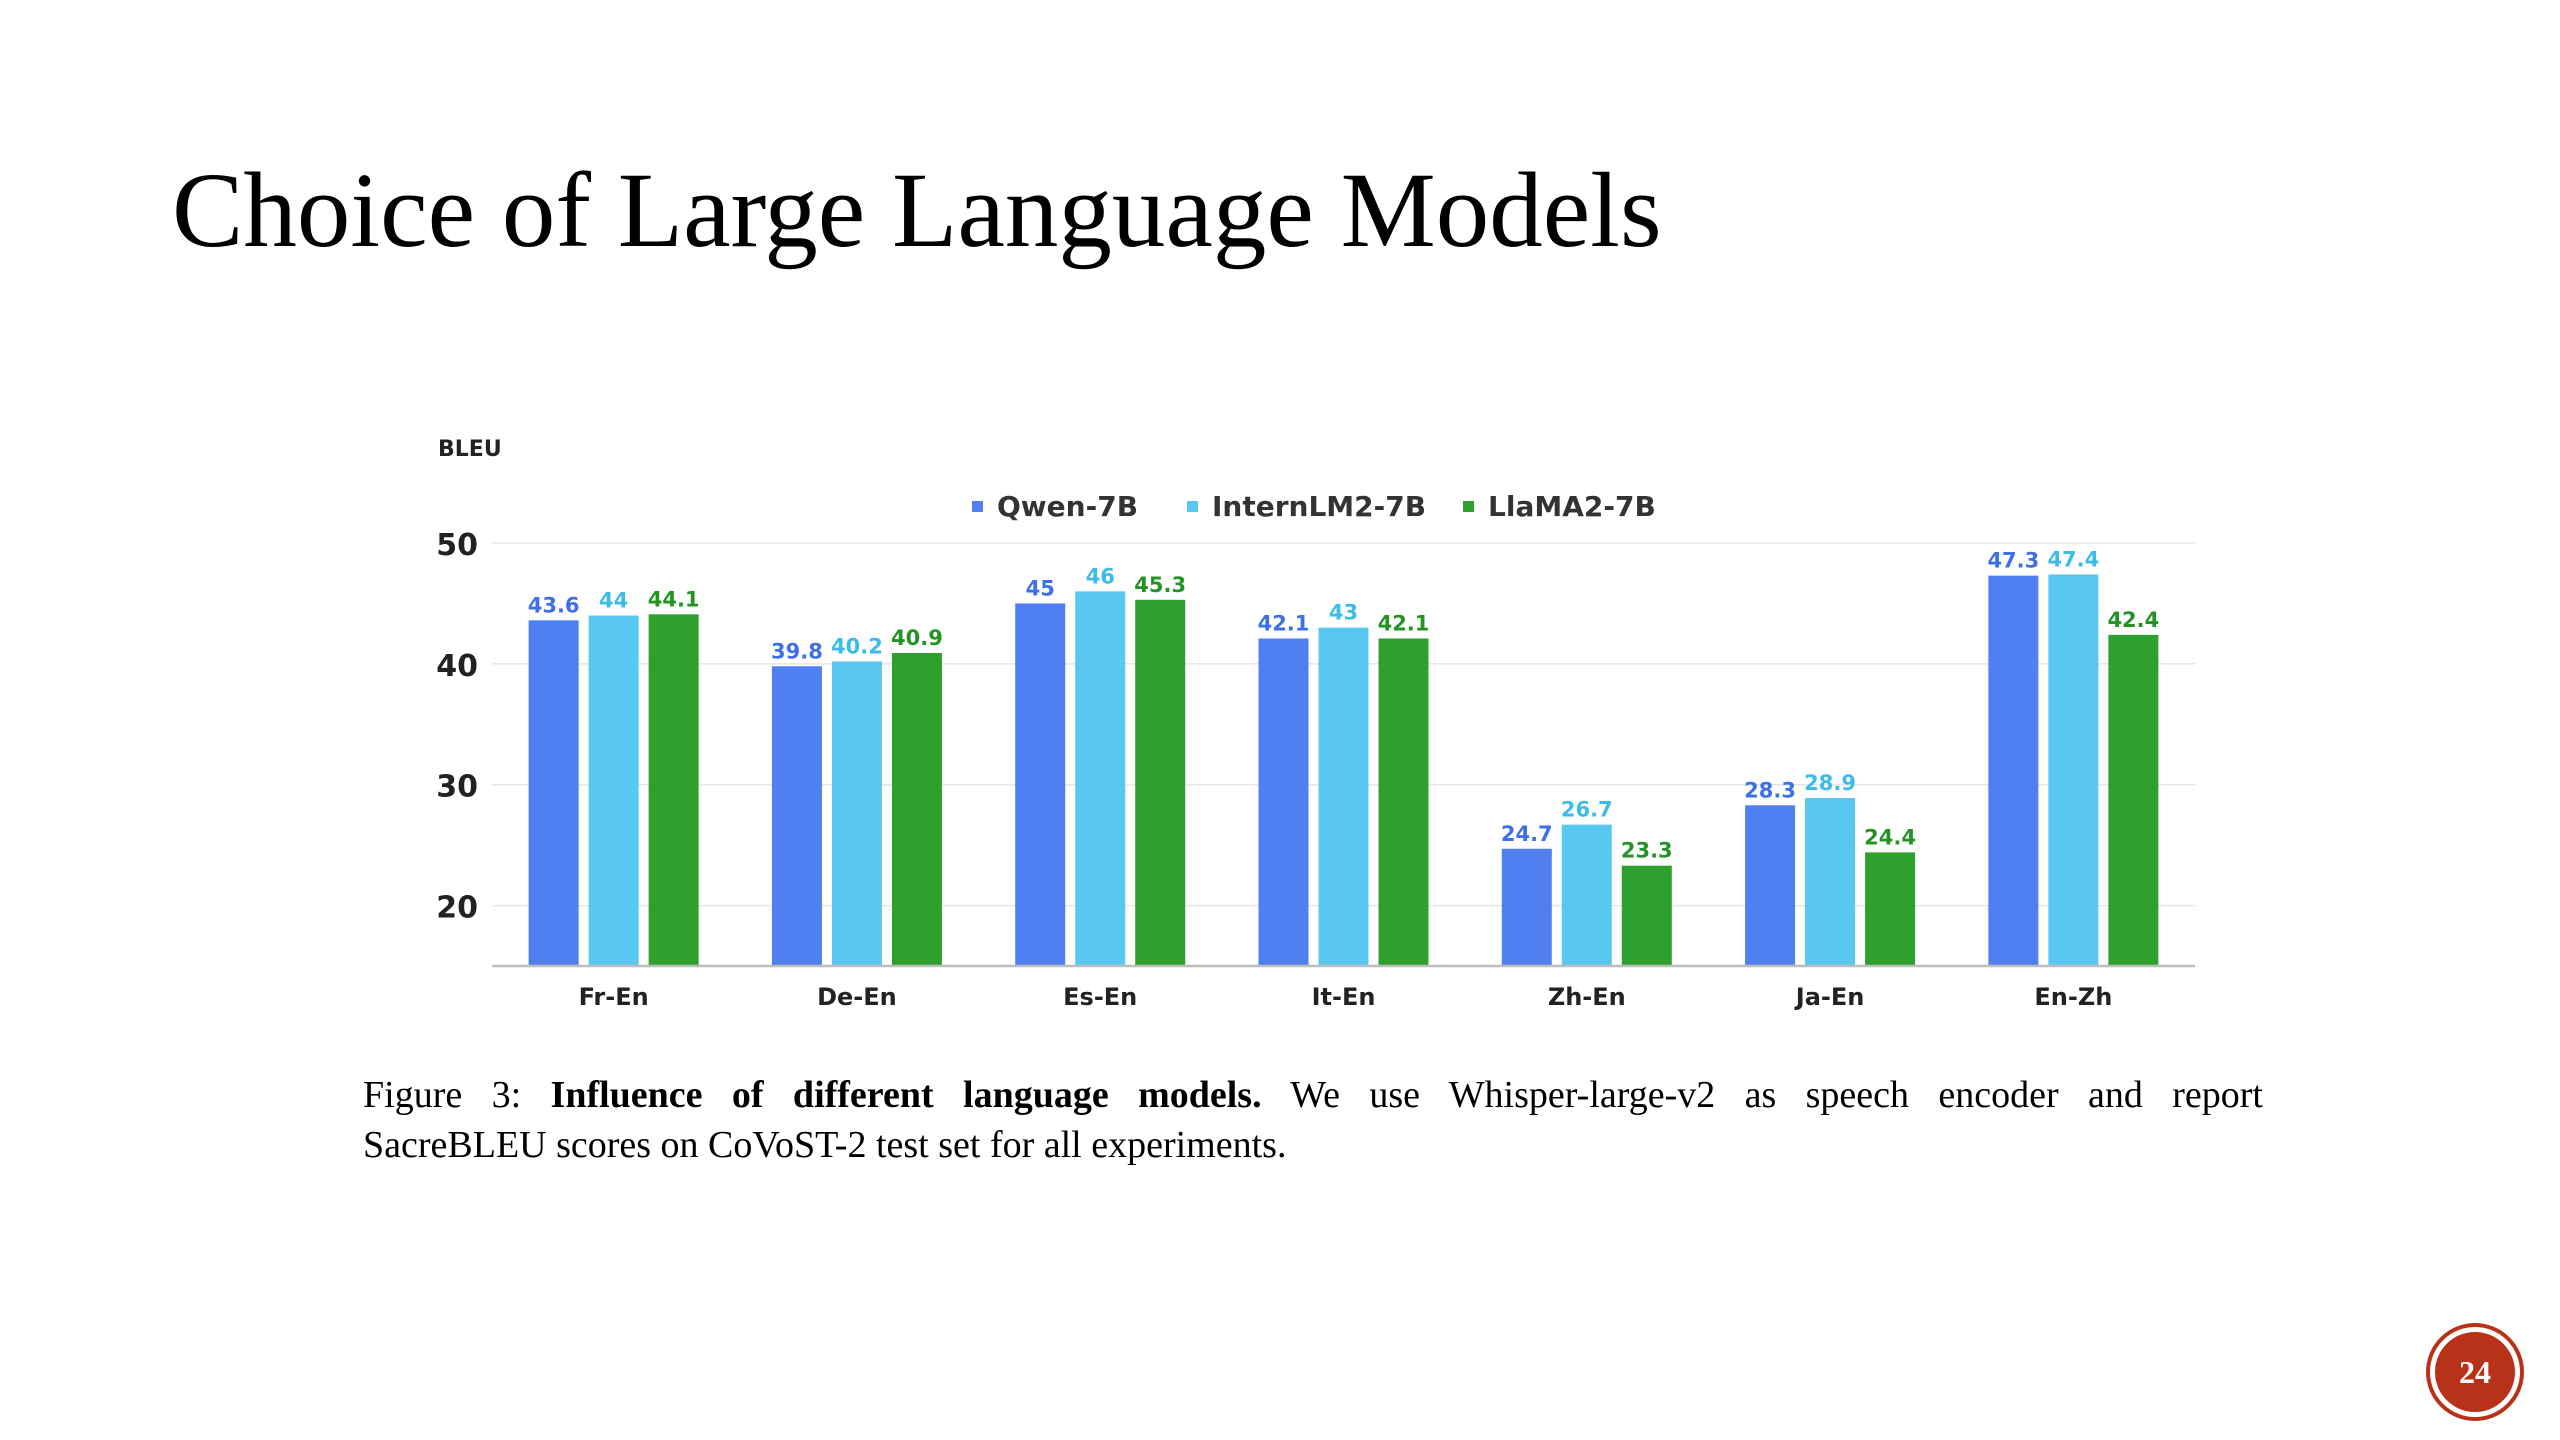 This screenshot has width=2560, height=1440. What do you see at coordinates (1040, 588) in the screenshot?
I see `bar-value-label: 45` at bounding box center [1040, 588].